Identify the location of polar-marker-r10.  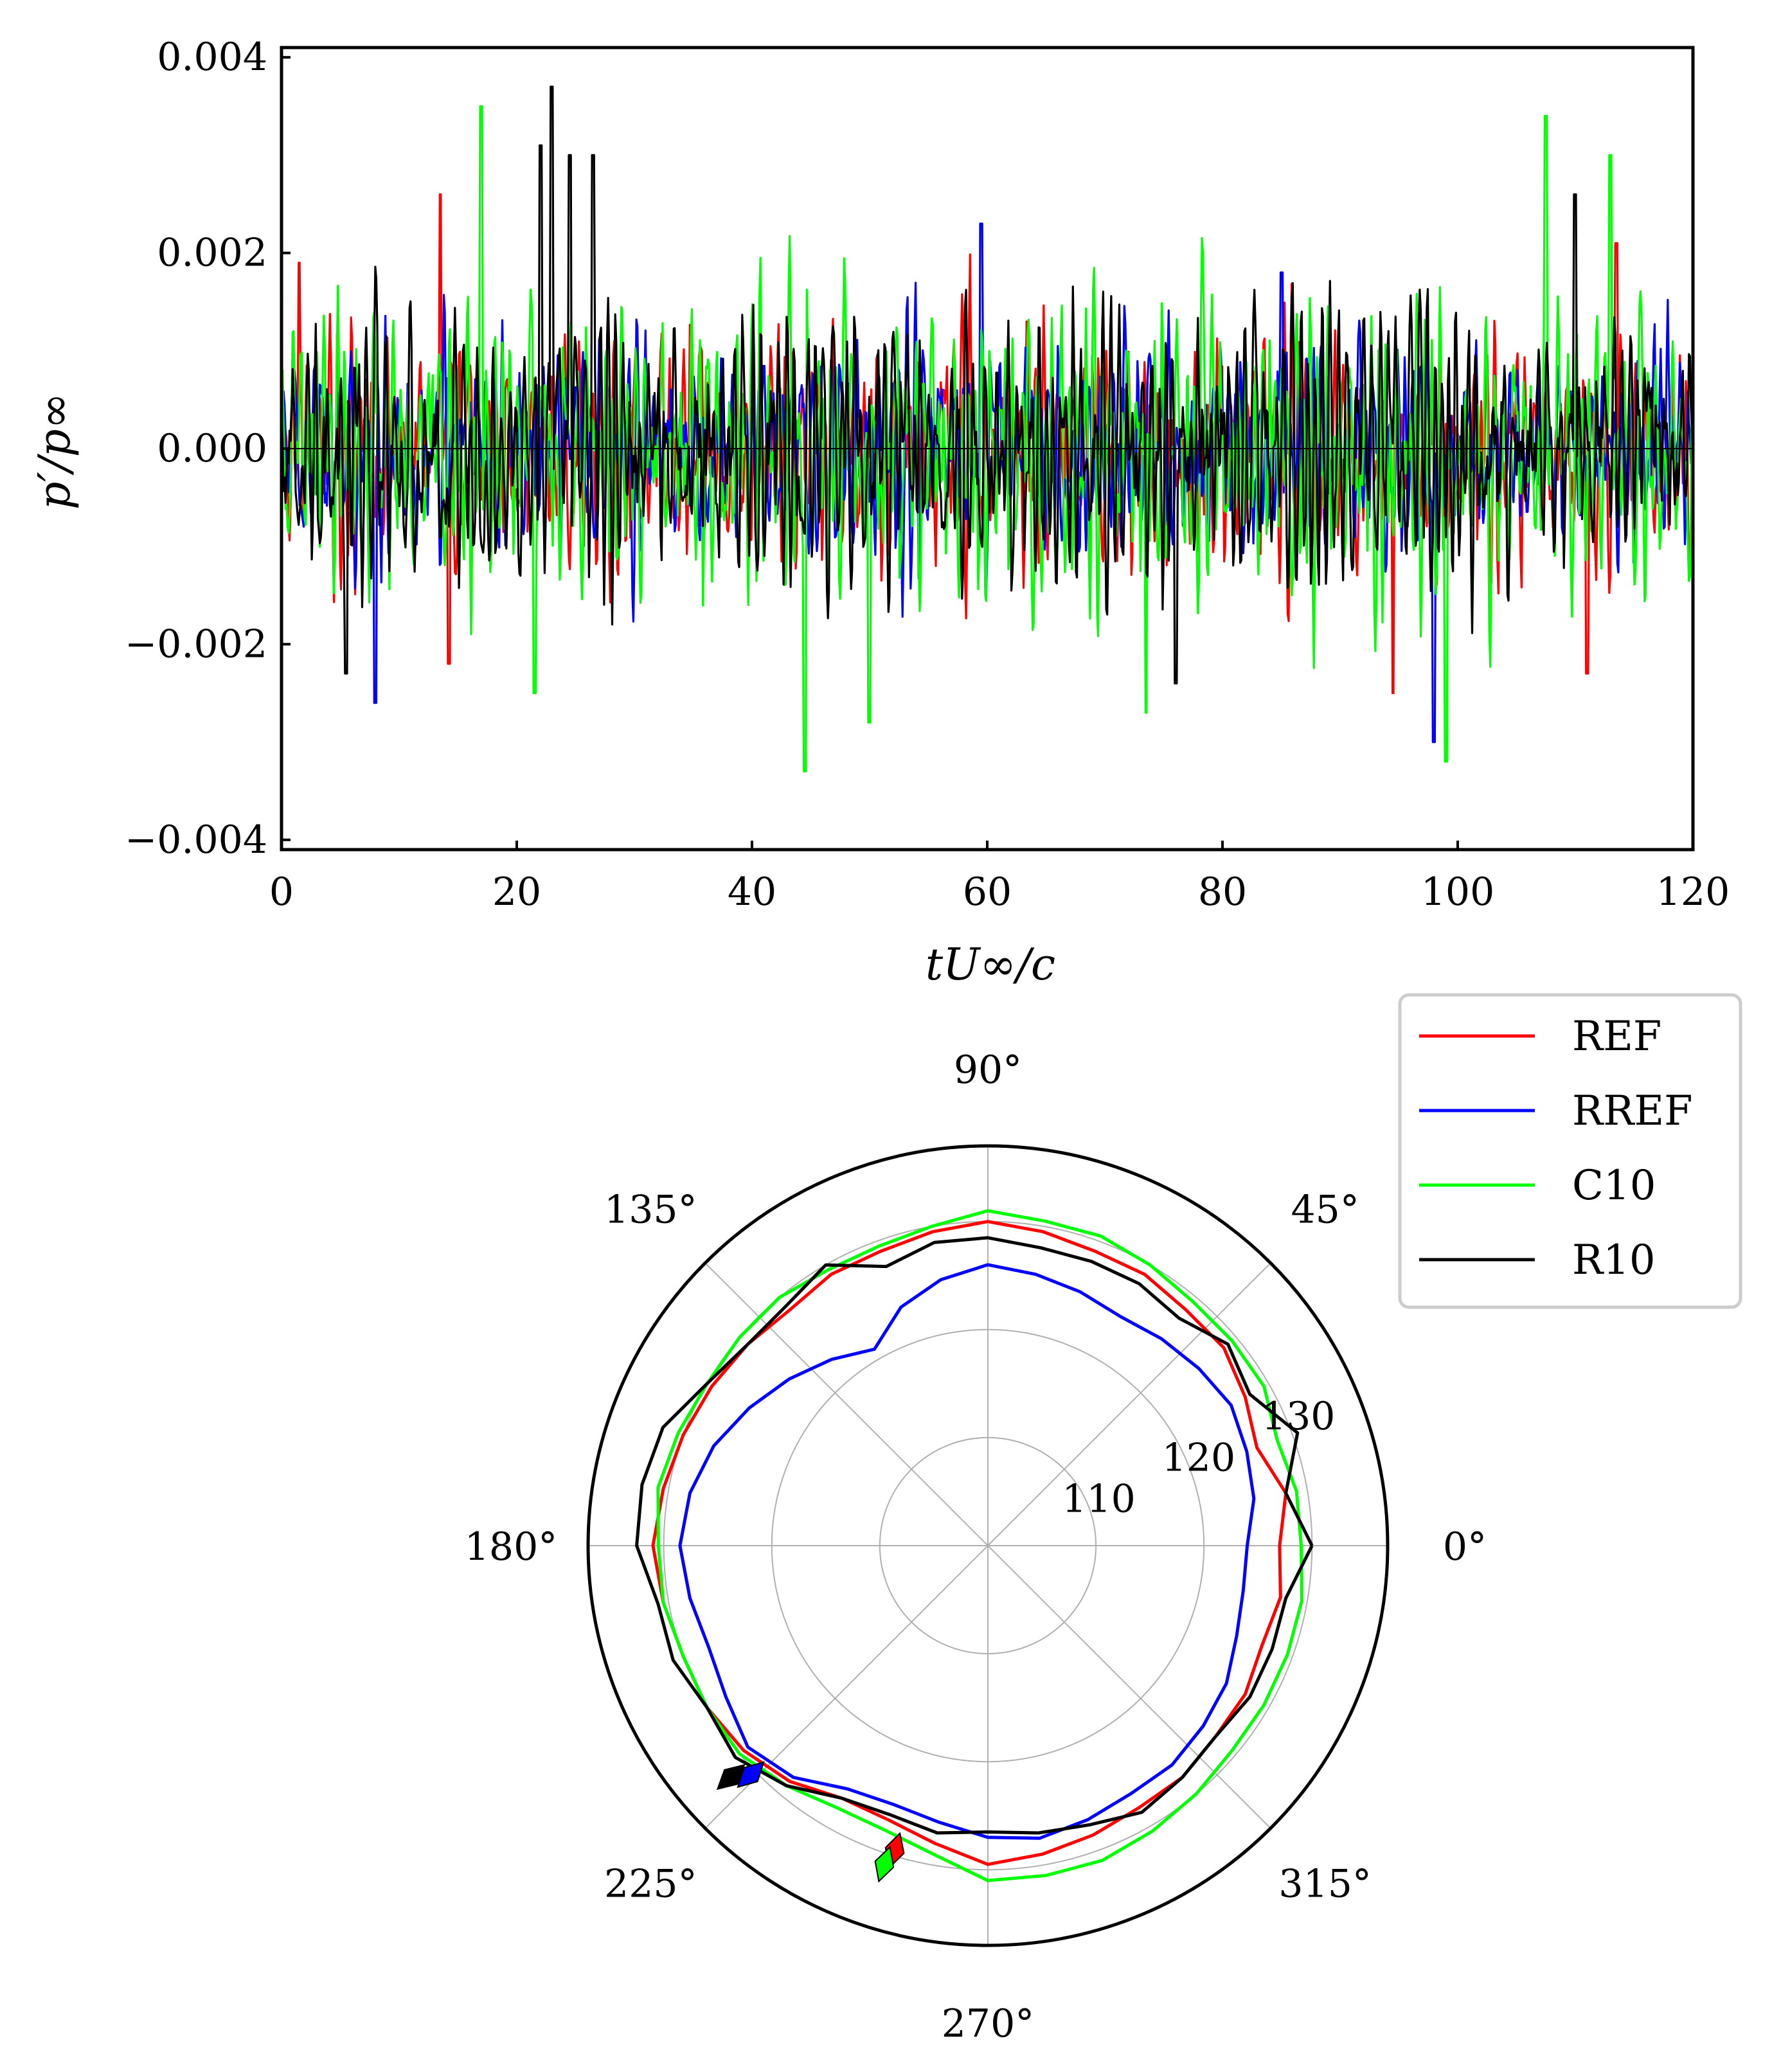
(731, 1777).